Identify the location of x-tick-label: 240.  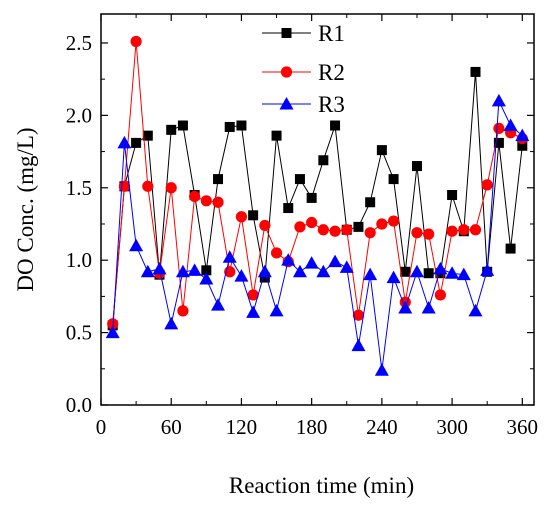
(382, 427).